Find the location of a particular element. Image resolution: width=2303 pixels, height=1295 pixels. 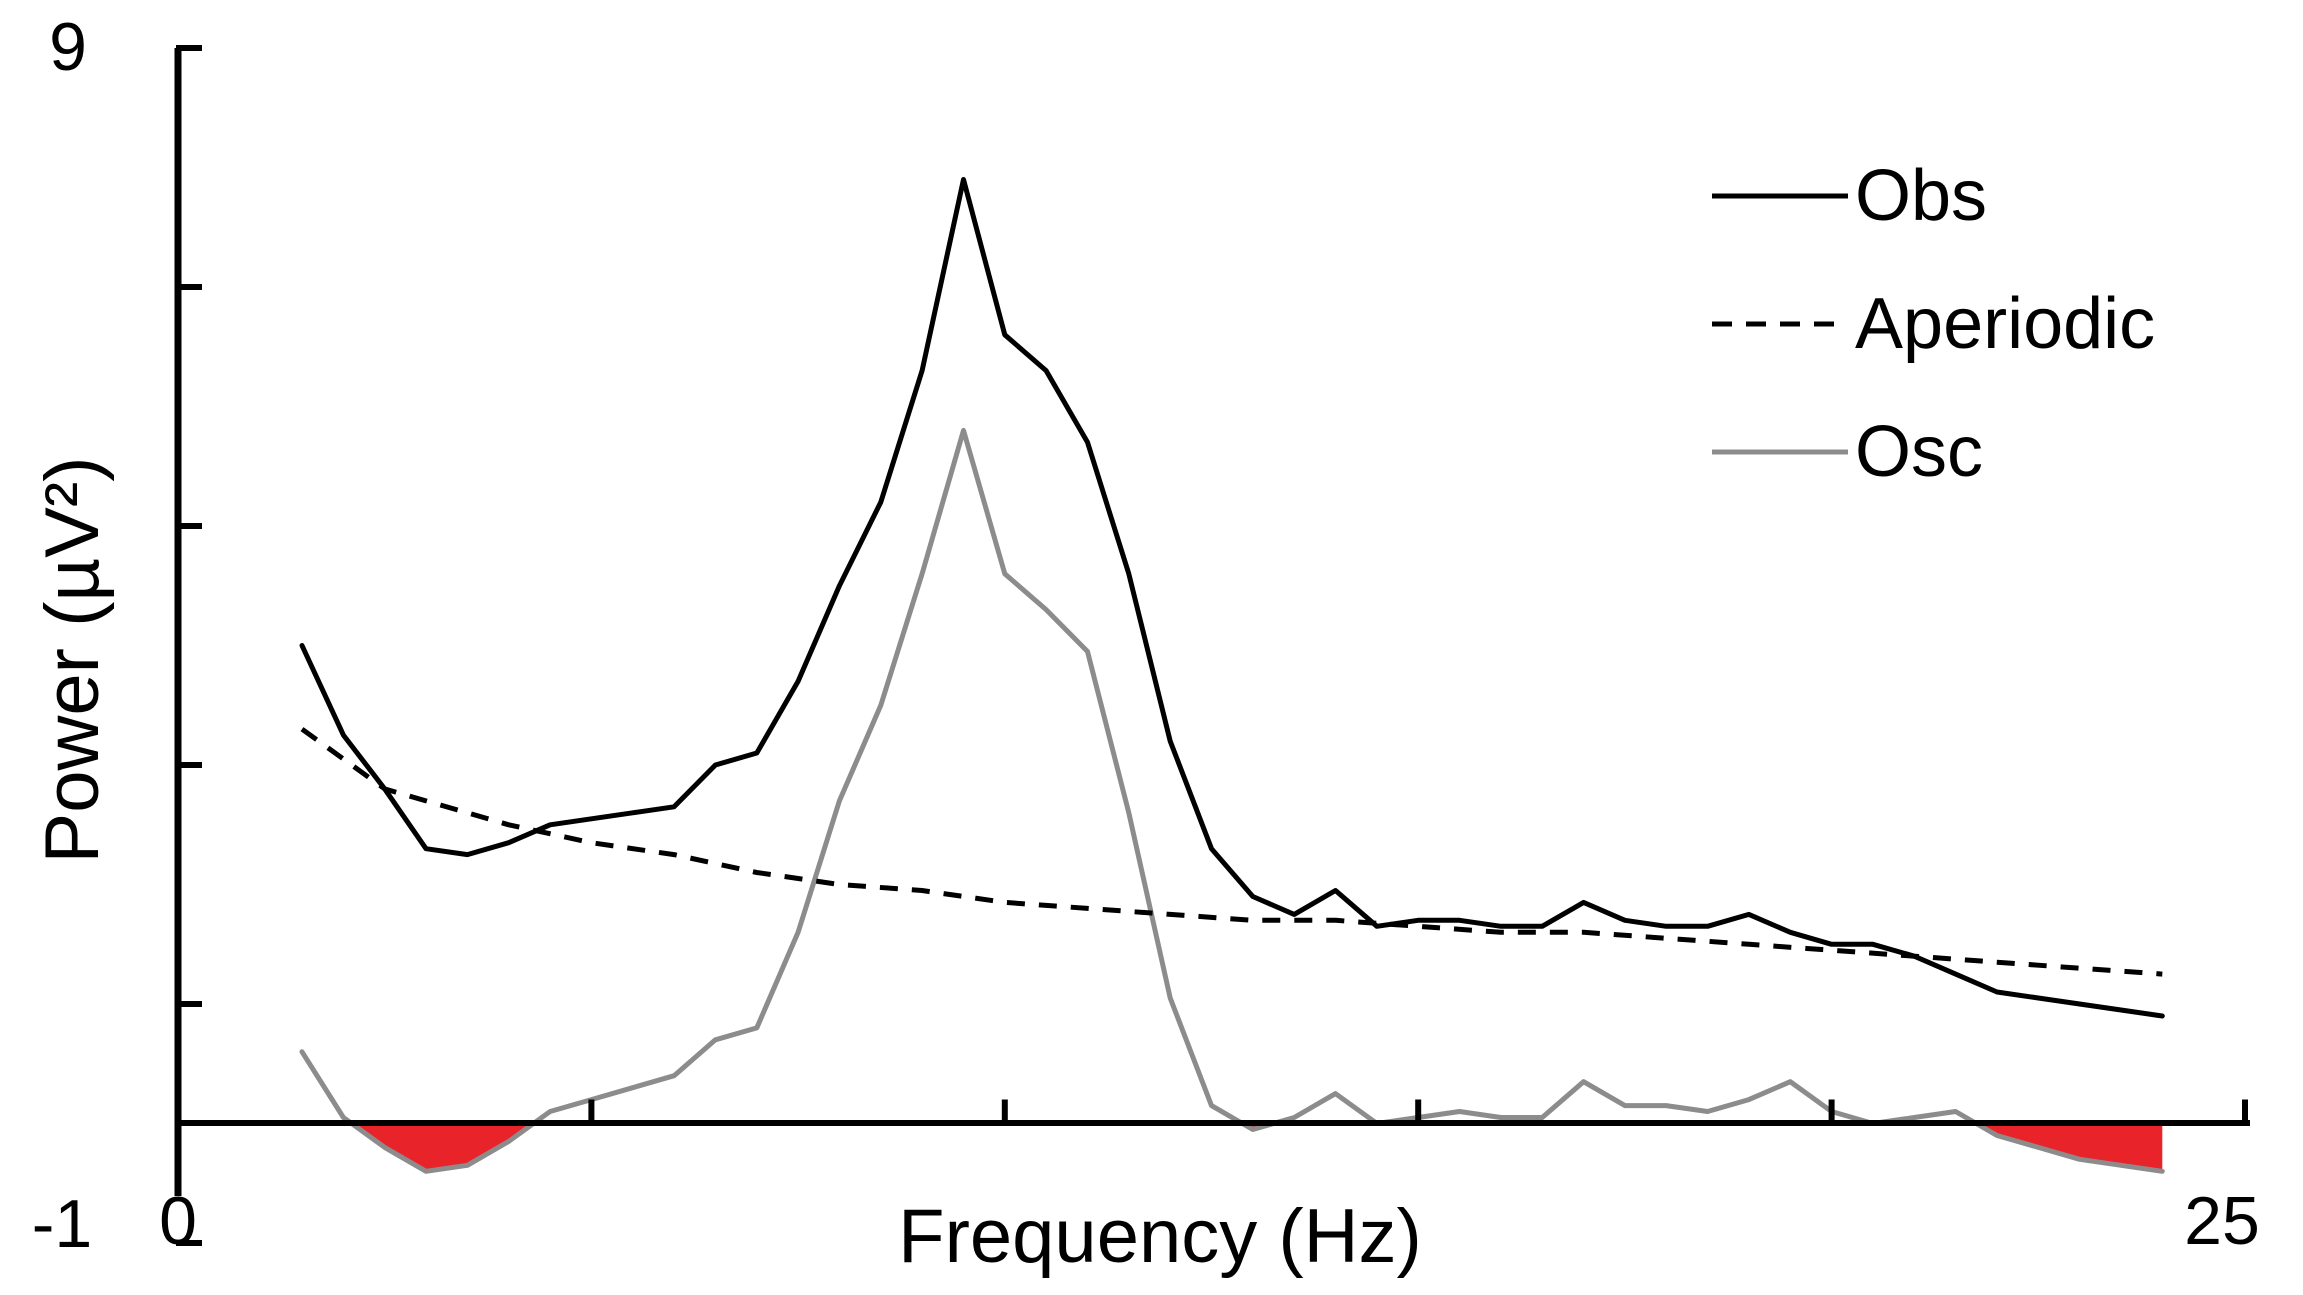

x-axis-title: Frequency (Hz) is located at coordinates (1160, 1236).